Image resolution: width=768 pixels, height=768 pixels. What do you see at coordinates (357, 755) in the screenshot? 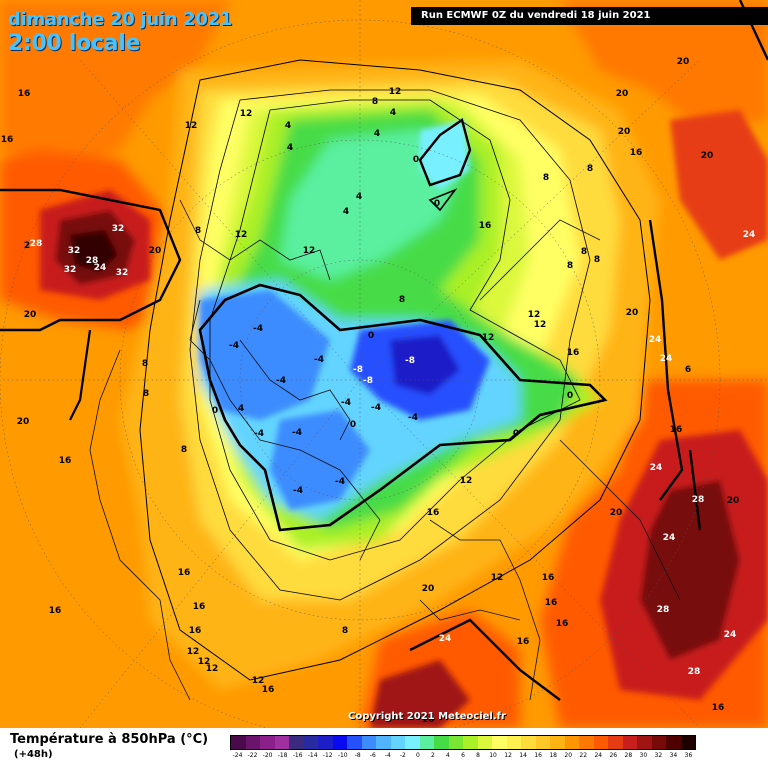
I see `legend-tick: -8` at bounding box center [357, 755].